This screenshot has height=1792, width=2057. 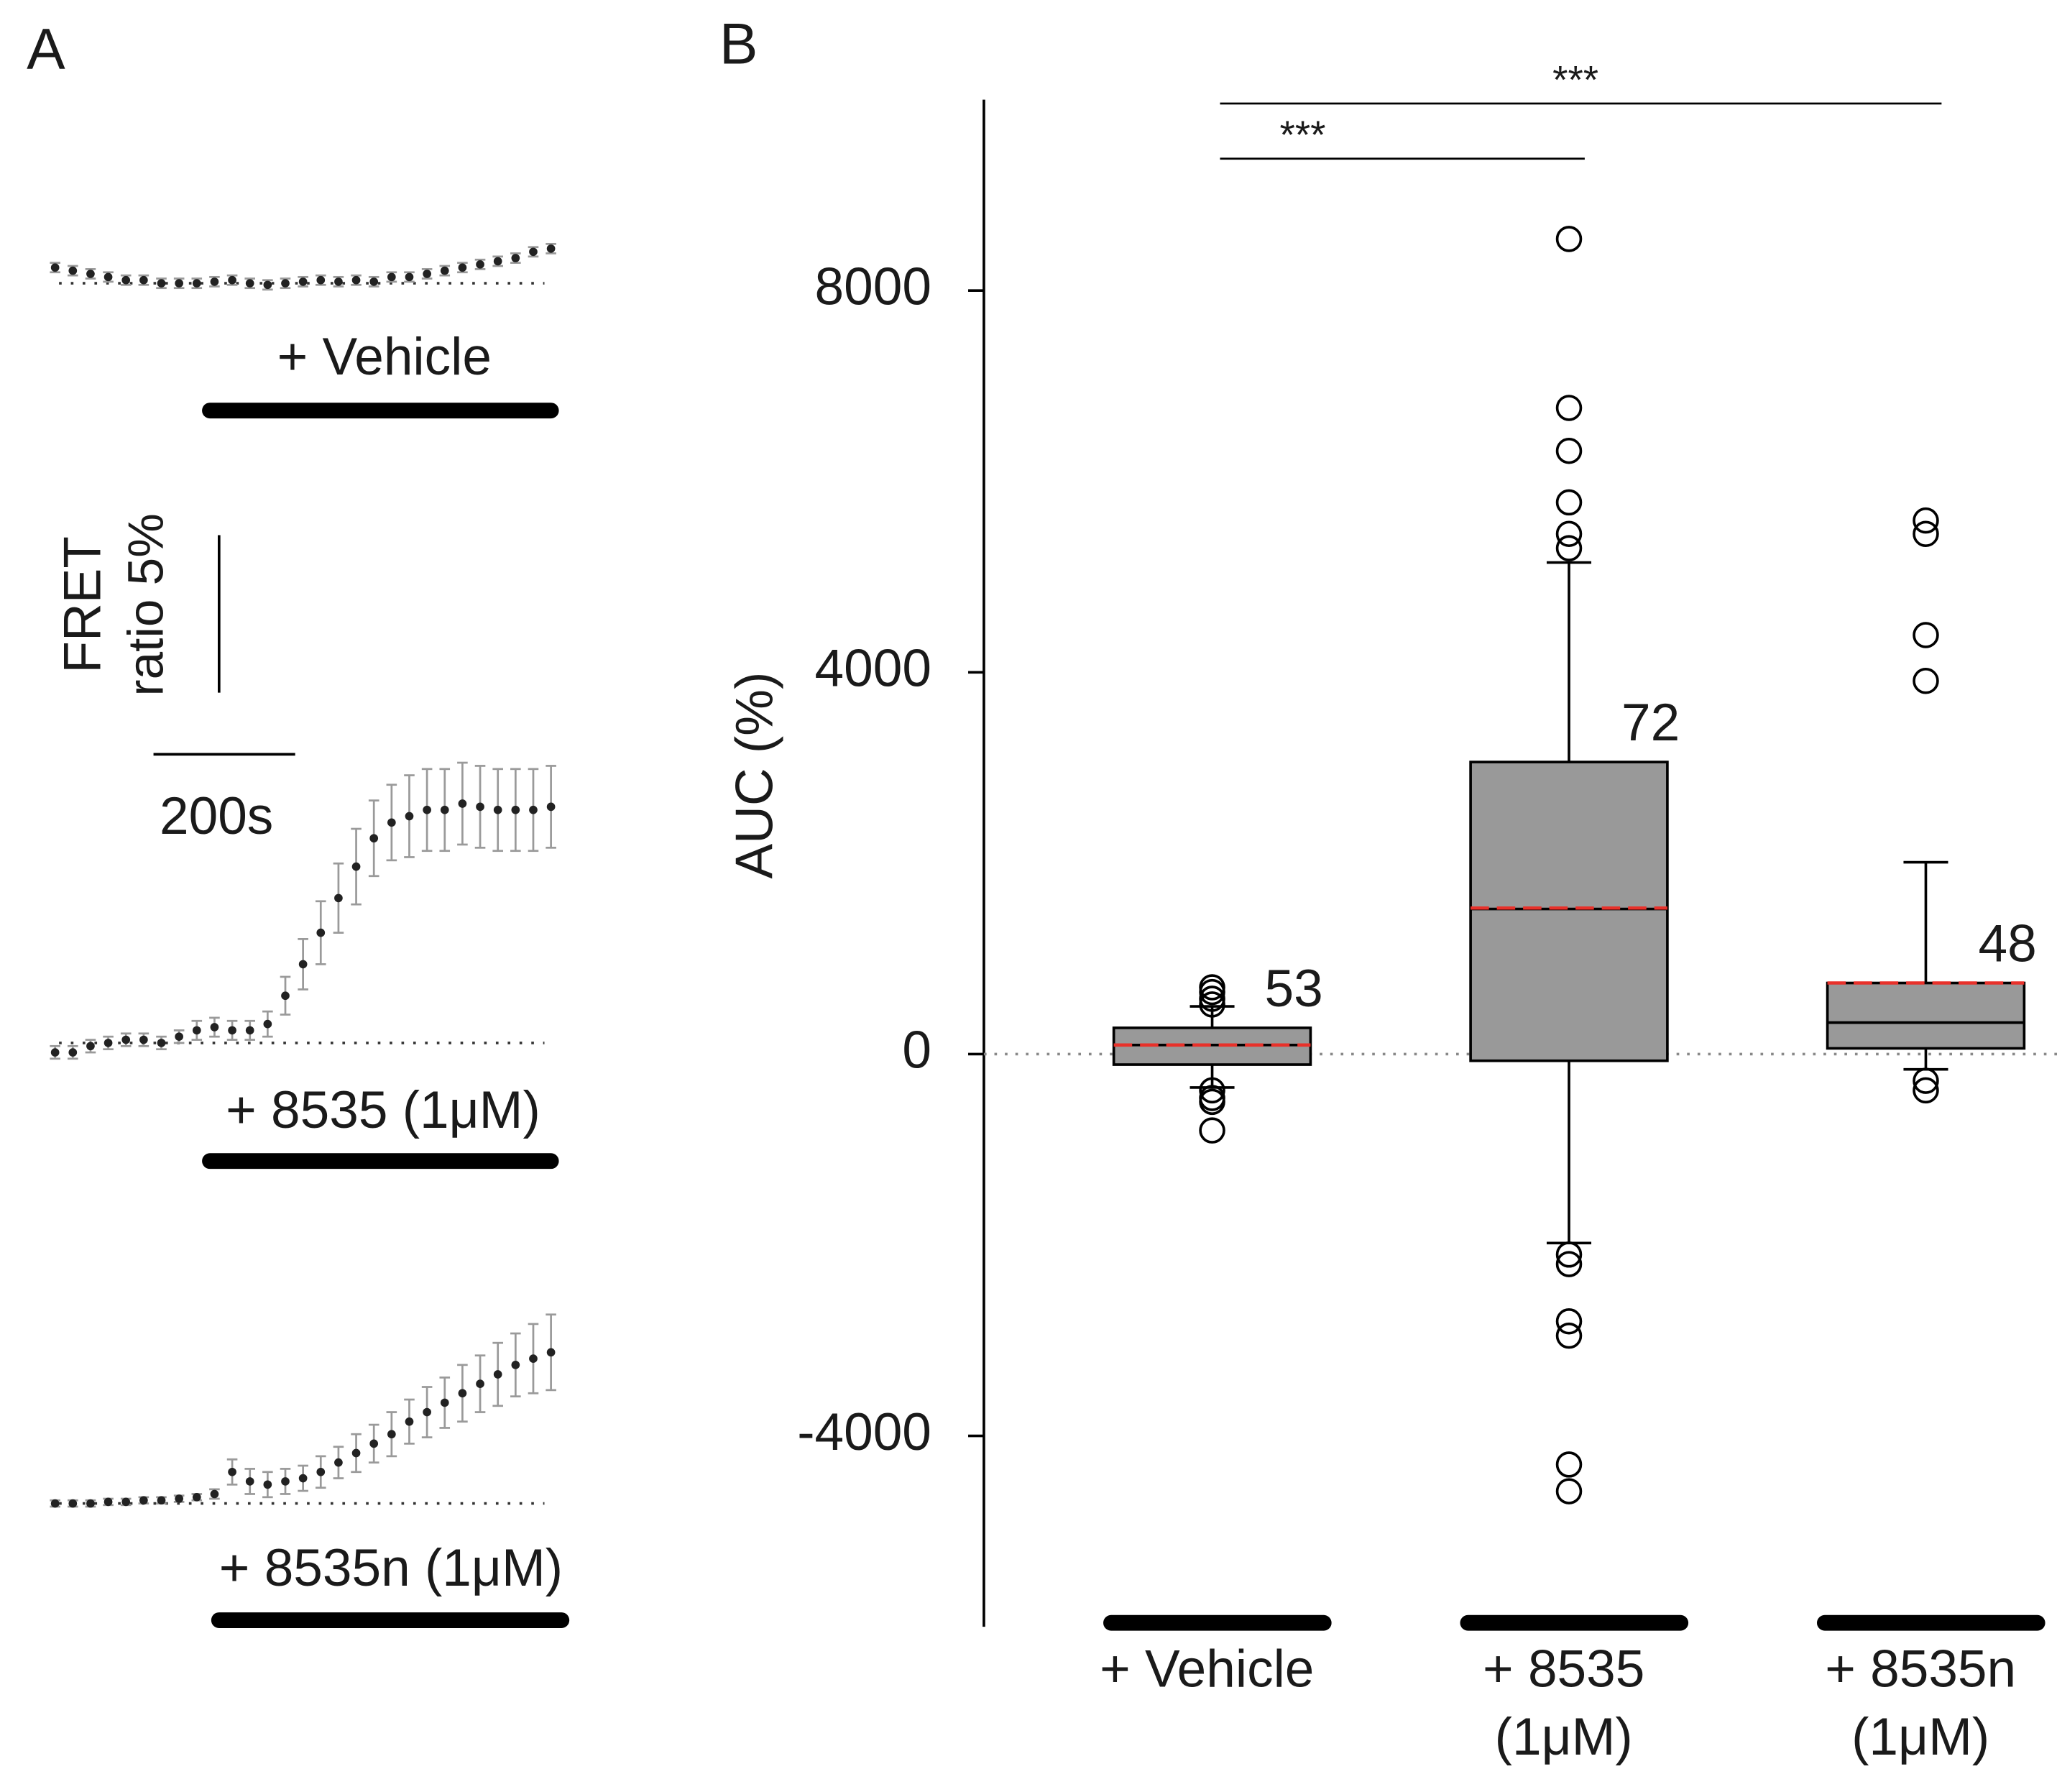 What do you see at coordinates (1920, 1737) in the screenshot?
I see `x-tick-label: (1μM)` at bounding box center [1920, 1737].